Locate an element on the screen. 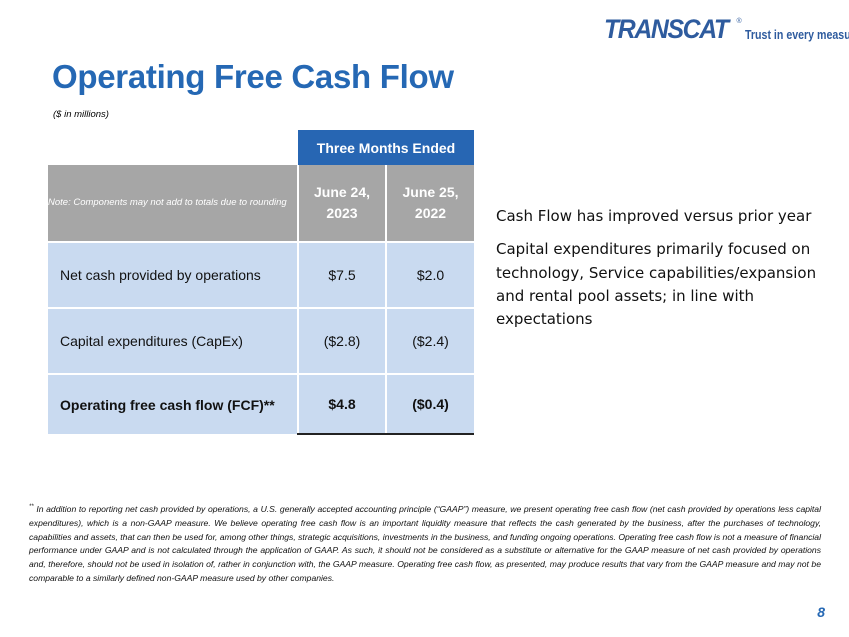 The height and width of the screenshot is (637, 849). cell-fcf-2022: ($0.4) is located at coordinates (429, 404).